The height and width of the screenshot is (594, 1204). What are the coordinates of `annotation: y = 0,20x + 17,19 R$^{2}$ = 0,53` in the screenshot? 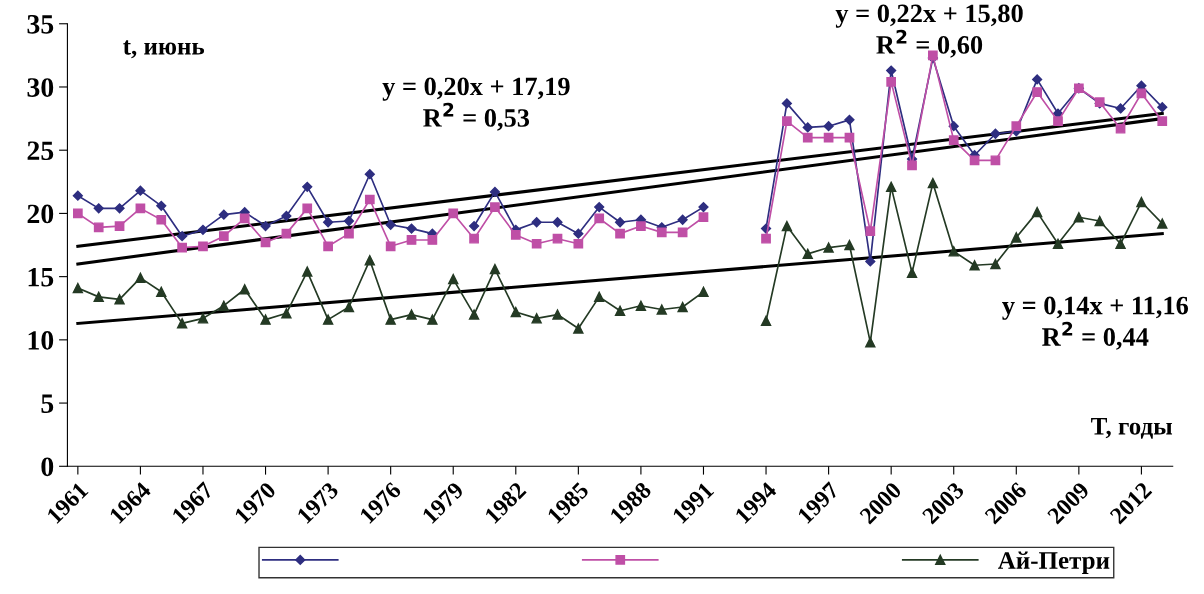 It's located at (476, 104).